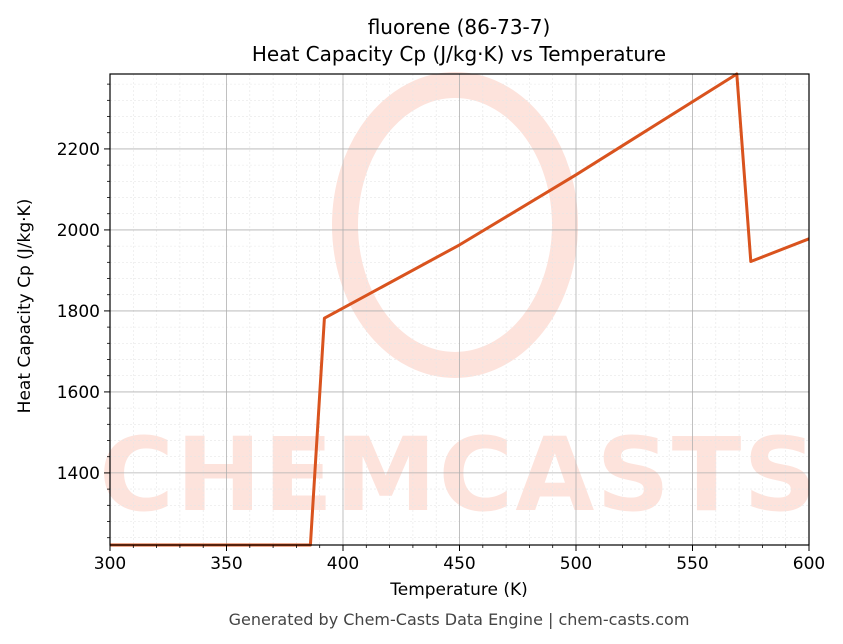 The width and height of the screenshot is (843, 644). Describe the element at coordinates (459, 27) in the screenshot. I see `chart-title: fluorene (86-73-7)` at that location.